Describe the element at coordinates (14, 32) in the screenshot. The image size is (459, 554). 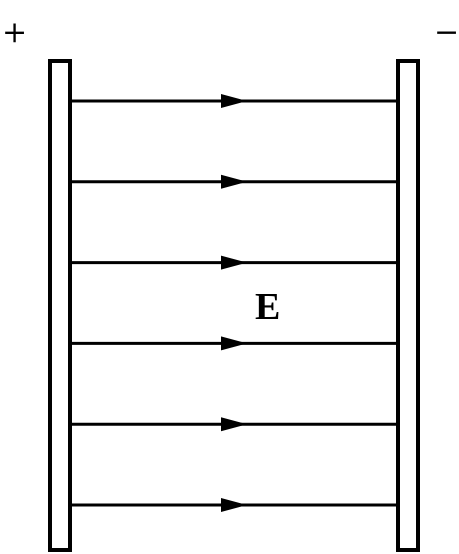
I see `positive-sign-label: +` at that location.